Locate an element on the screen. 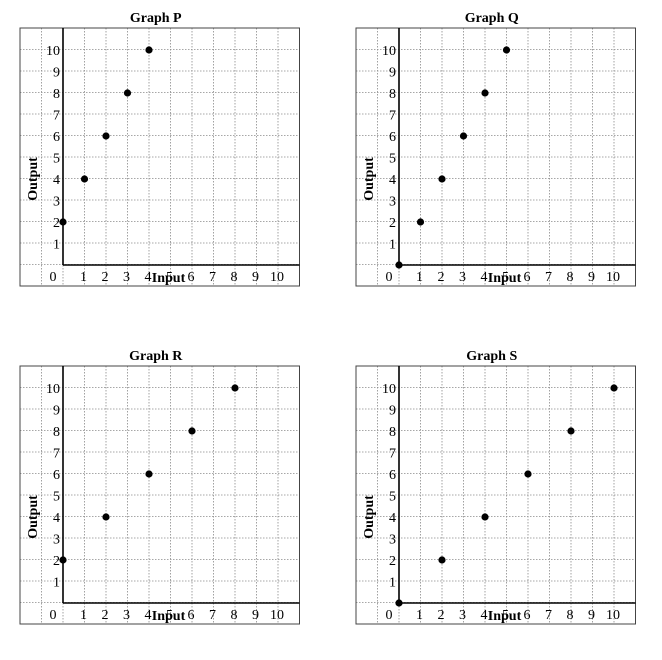  graph-title: Graph S is located at coordinates (491, 356).